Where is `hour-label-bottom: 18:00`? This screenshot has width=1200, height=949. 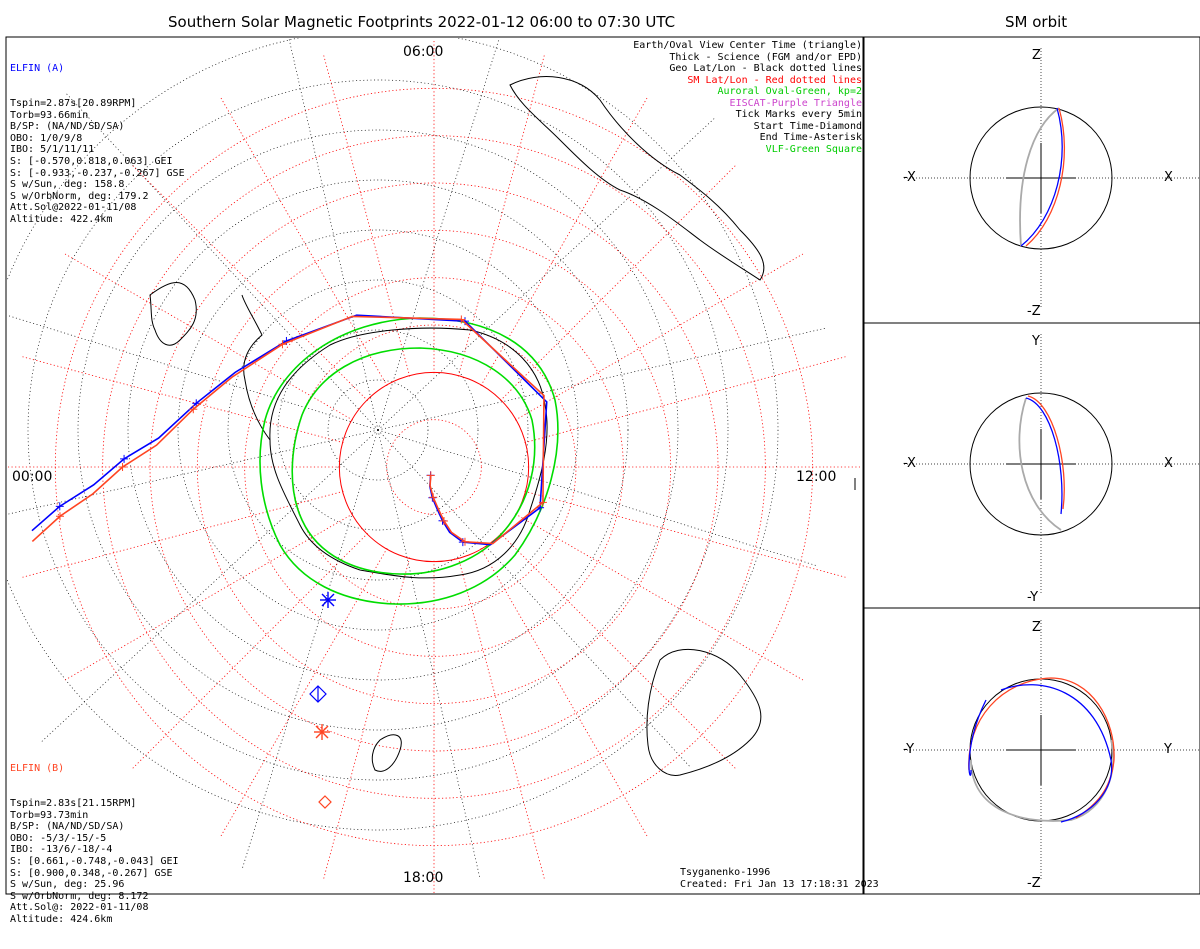 hour-label-bottom: 18:00 is located at coordinates (423, 878).